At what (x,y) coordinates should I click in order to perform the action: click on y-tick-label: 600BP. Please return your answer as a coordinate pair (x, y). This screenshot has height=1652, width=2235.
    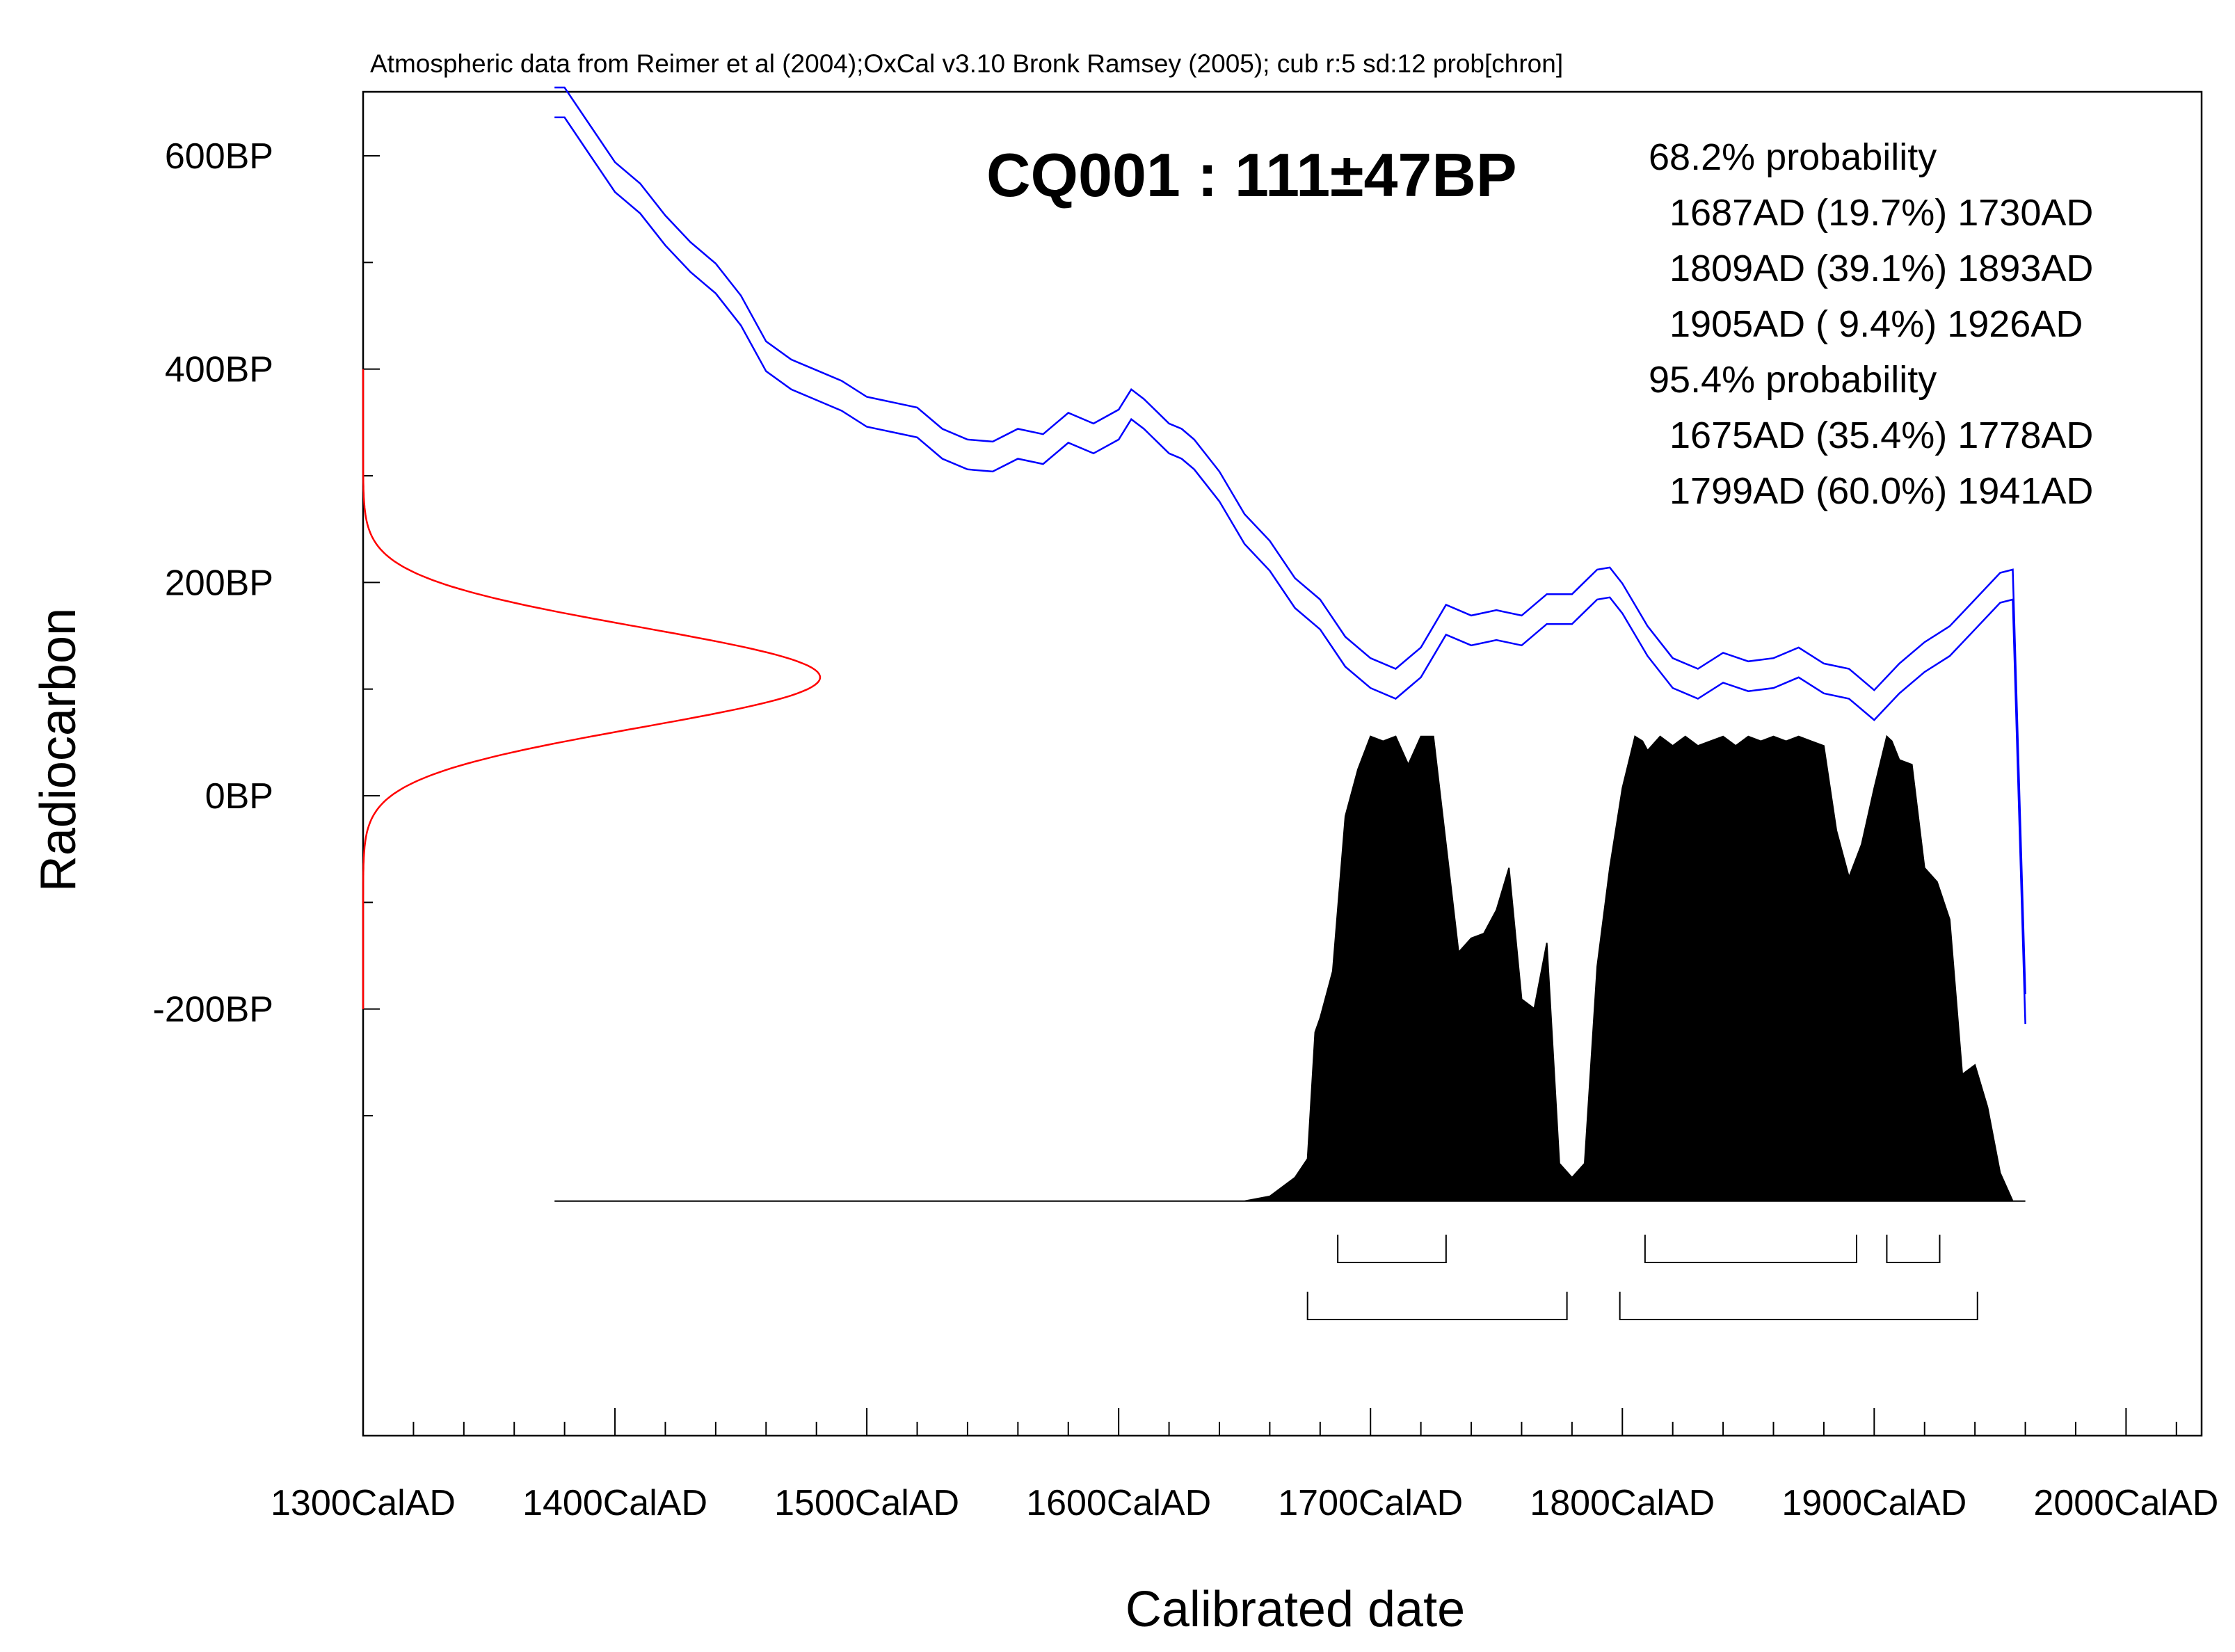
    Looking at the image, I should click on (219, 157).